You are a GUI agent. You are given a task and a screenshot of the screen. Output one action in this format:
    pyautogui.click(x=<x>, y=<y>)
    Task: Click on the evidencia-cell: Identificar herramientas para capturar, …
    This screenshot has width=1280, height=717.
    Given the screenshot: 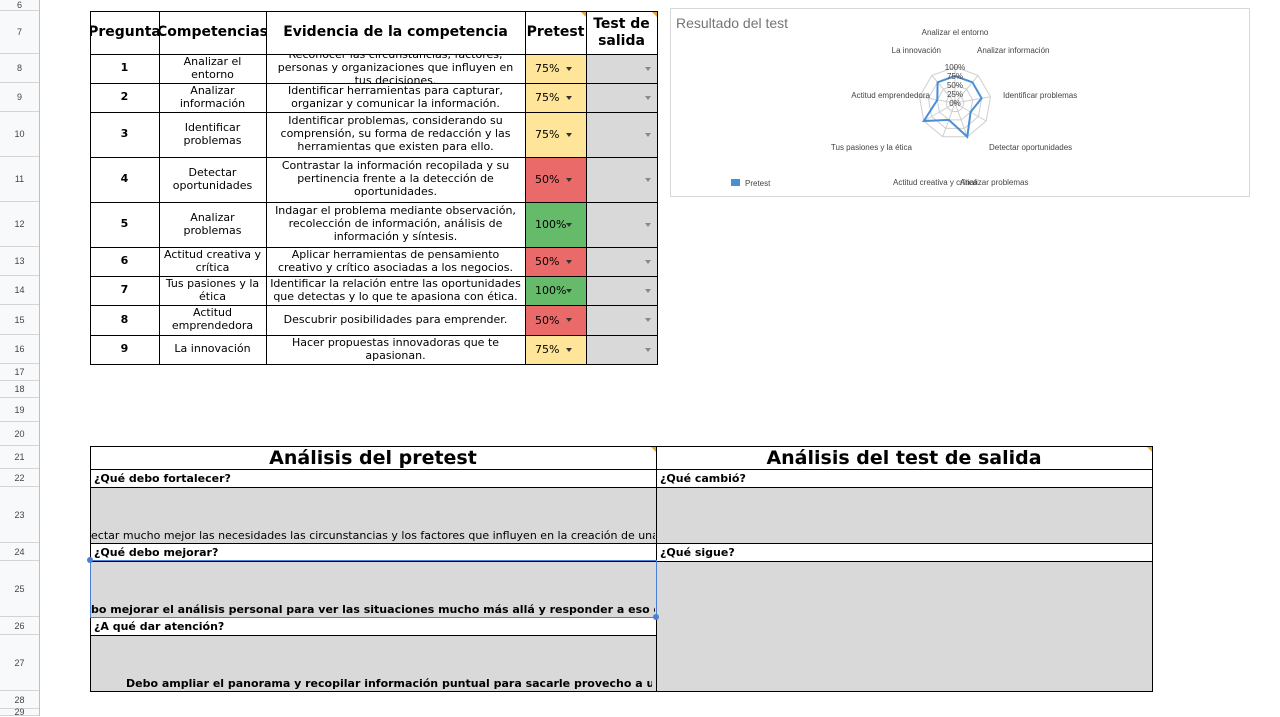 What is the action you would take?
    pyautogui.click(x=395, y=96)
    